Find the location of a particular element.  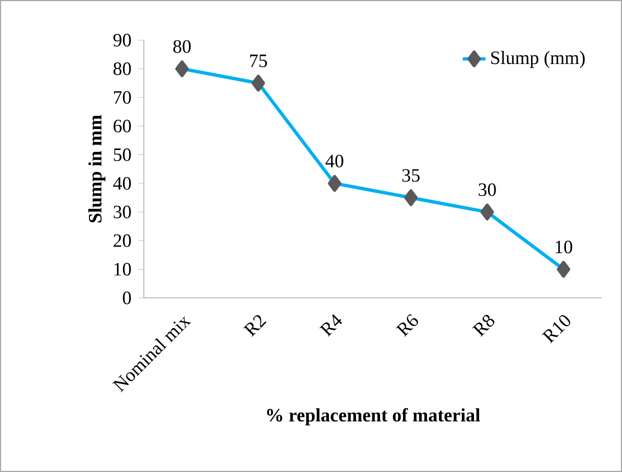

y-axis-title: Slump in mm is located at coordinates (97, 168).